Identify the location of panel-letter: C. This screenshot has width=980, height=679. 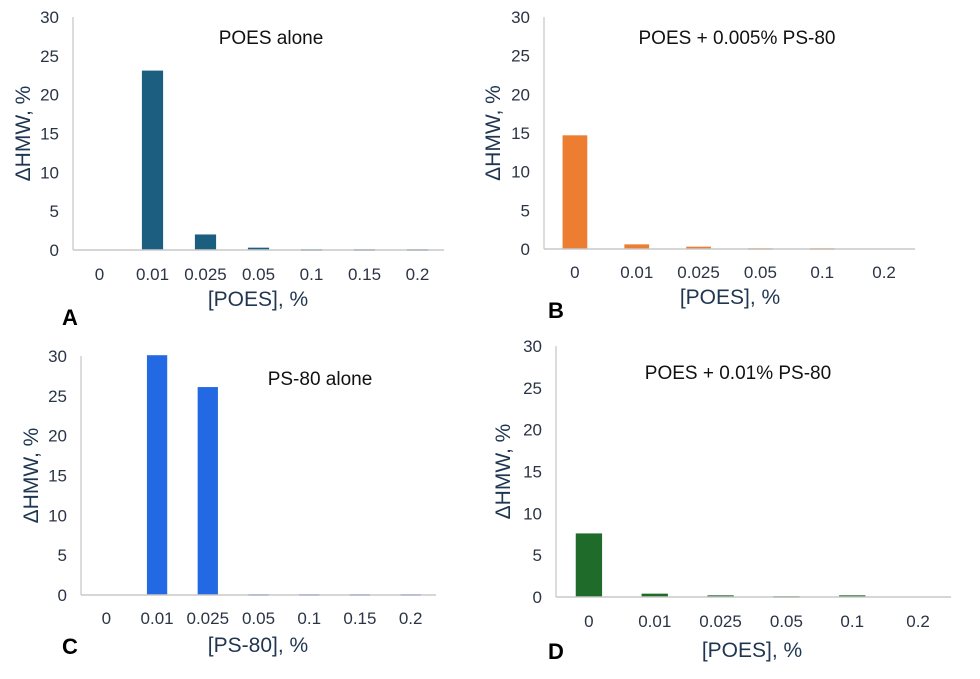
(70, 646).